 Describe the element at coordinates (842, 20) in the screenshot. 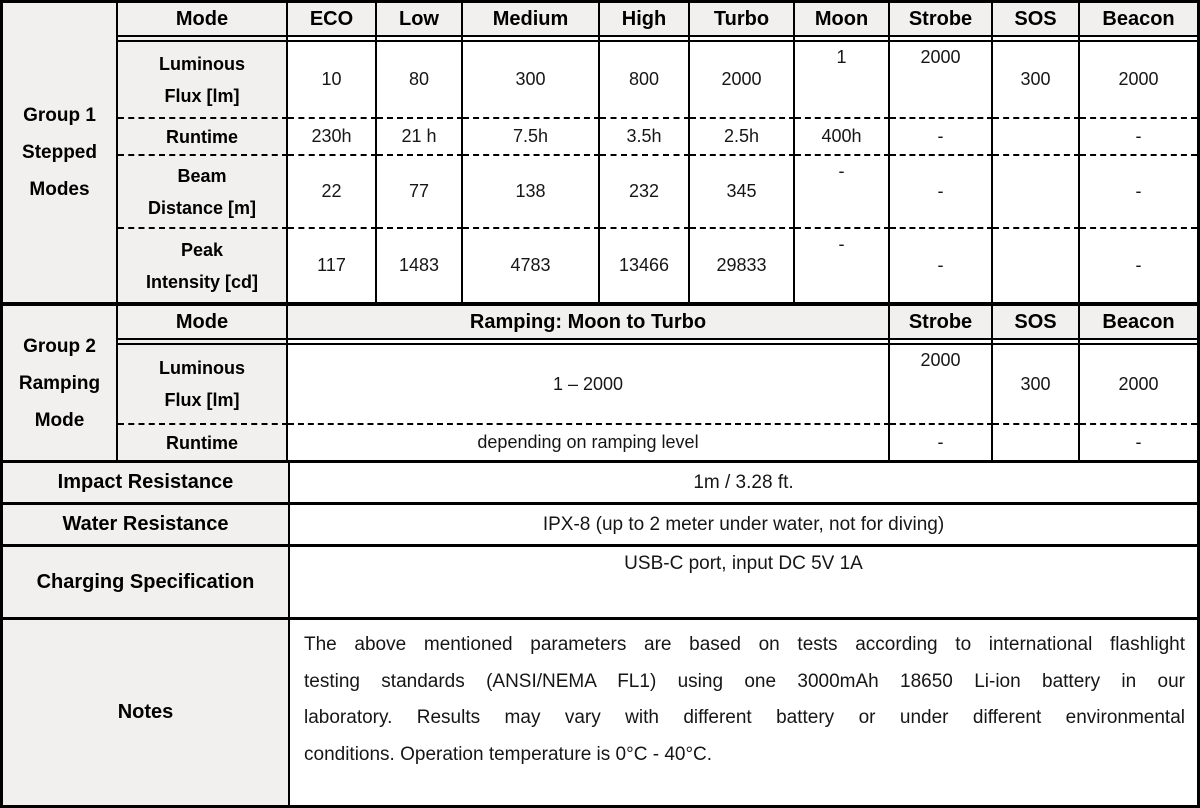

I see `col-header-moon: Moon` at that location.